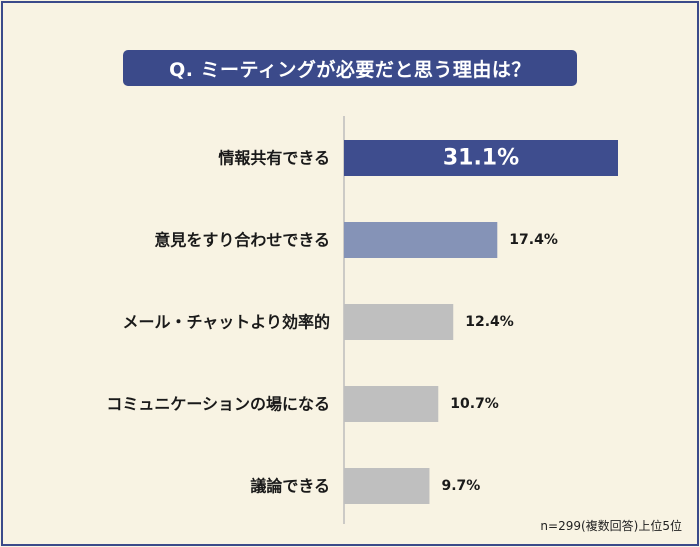 The height and width of the screenshot is (547, 700). I want to click on category-label: 意見をすり合わせできる, so click(242, 240).